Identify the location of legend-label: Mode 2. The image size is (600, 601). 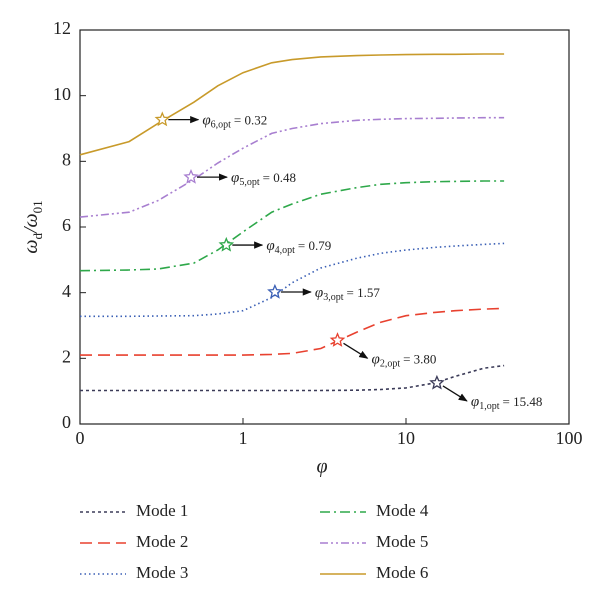
(162, 541).